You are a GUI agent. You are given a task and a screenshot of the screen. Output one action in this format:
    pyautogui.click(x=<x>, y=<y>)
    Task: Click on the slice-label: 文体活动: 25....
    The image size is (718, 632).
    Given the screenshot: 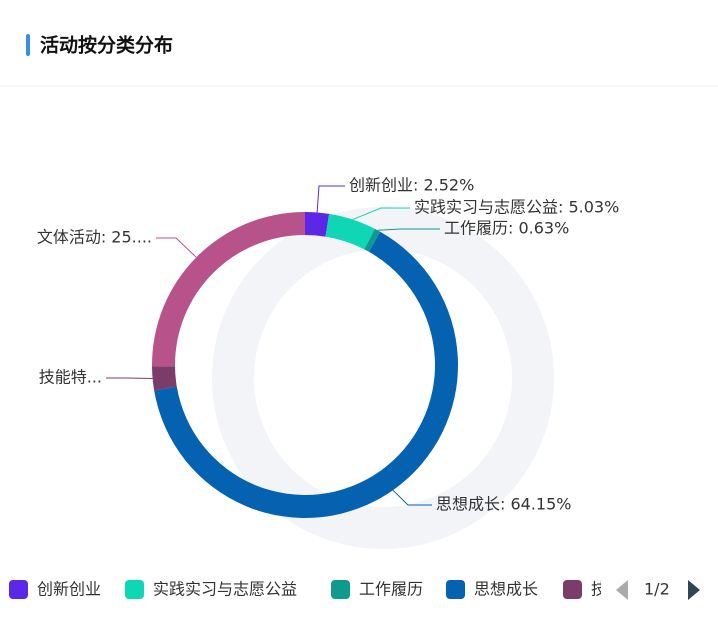 What is the action you would take?
    pyautogui.click(x=94, y=237)
    